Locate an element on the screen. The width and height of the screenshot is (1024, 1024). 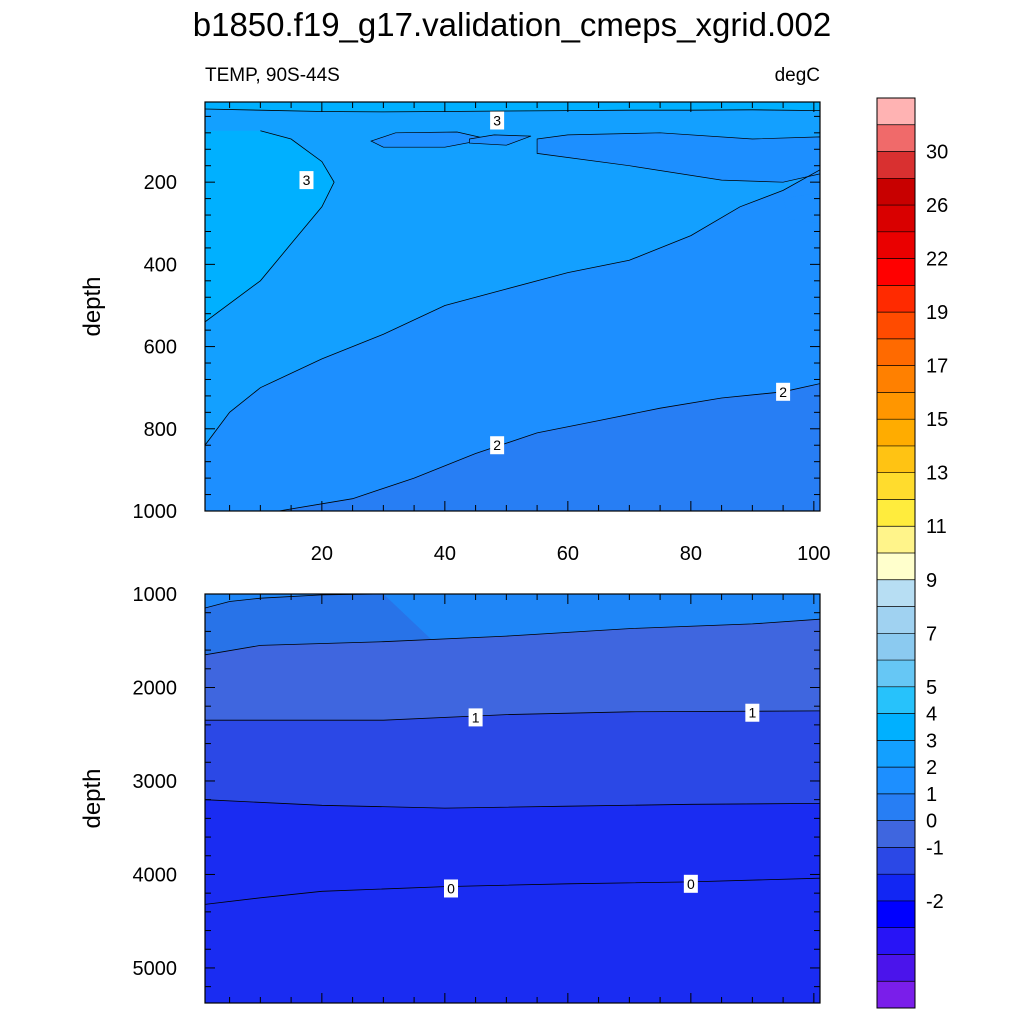
y-tick-label: 2000 is located at coordinates (155, 688).